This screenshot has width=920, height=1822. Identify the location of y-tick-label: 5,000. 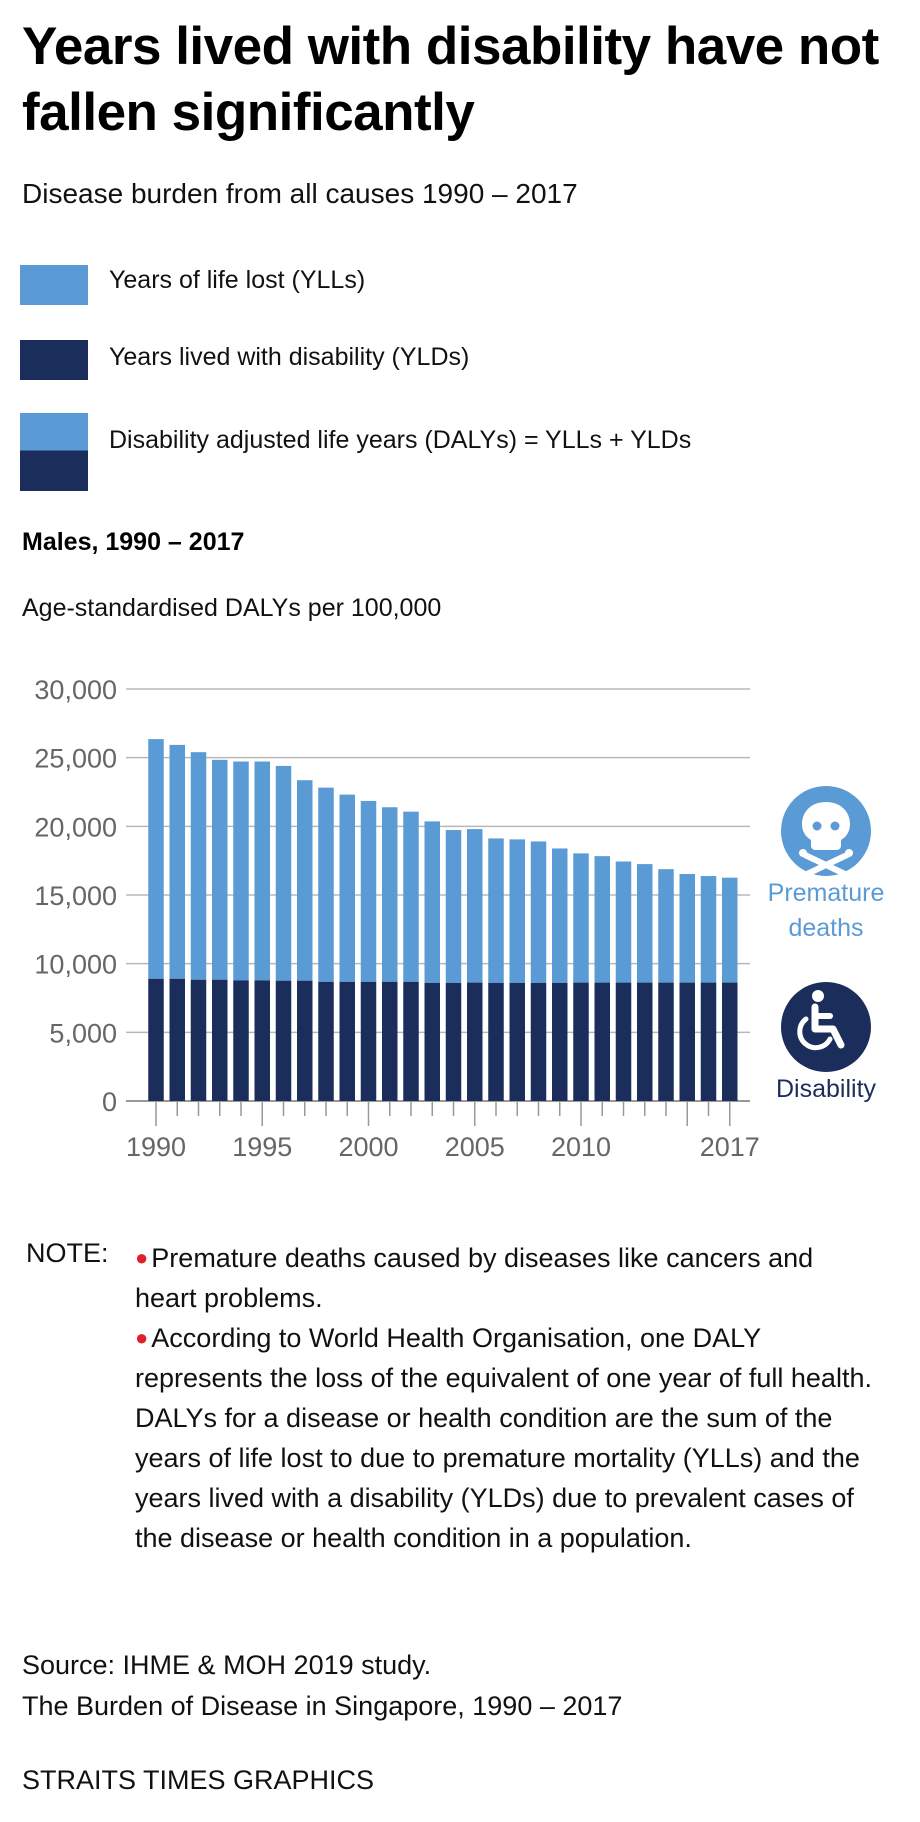
(83, 1033).